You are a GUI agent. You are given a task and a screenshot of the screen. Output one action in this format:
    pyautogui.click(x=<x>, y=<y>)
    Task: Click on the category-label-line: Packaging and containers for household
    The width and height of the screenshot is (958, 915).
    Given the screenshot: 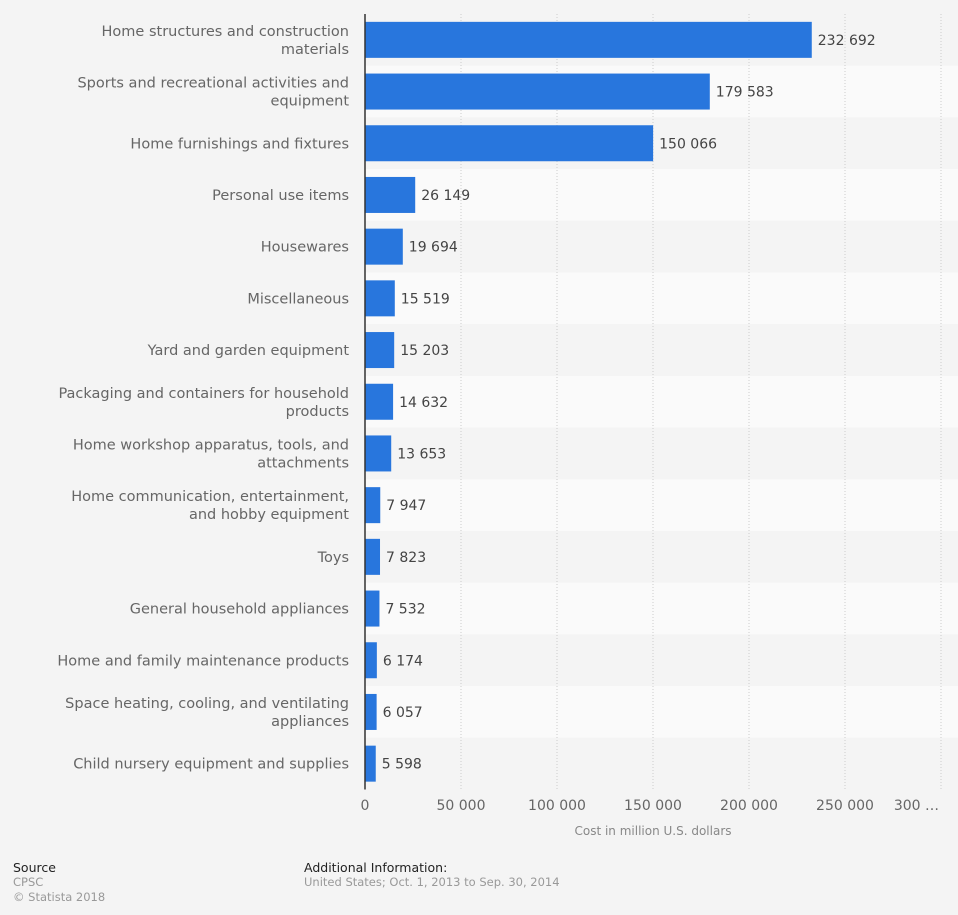 What is the action you would take?
    pyautogui.click(x=203, y=394)
    